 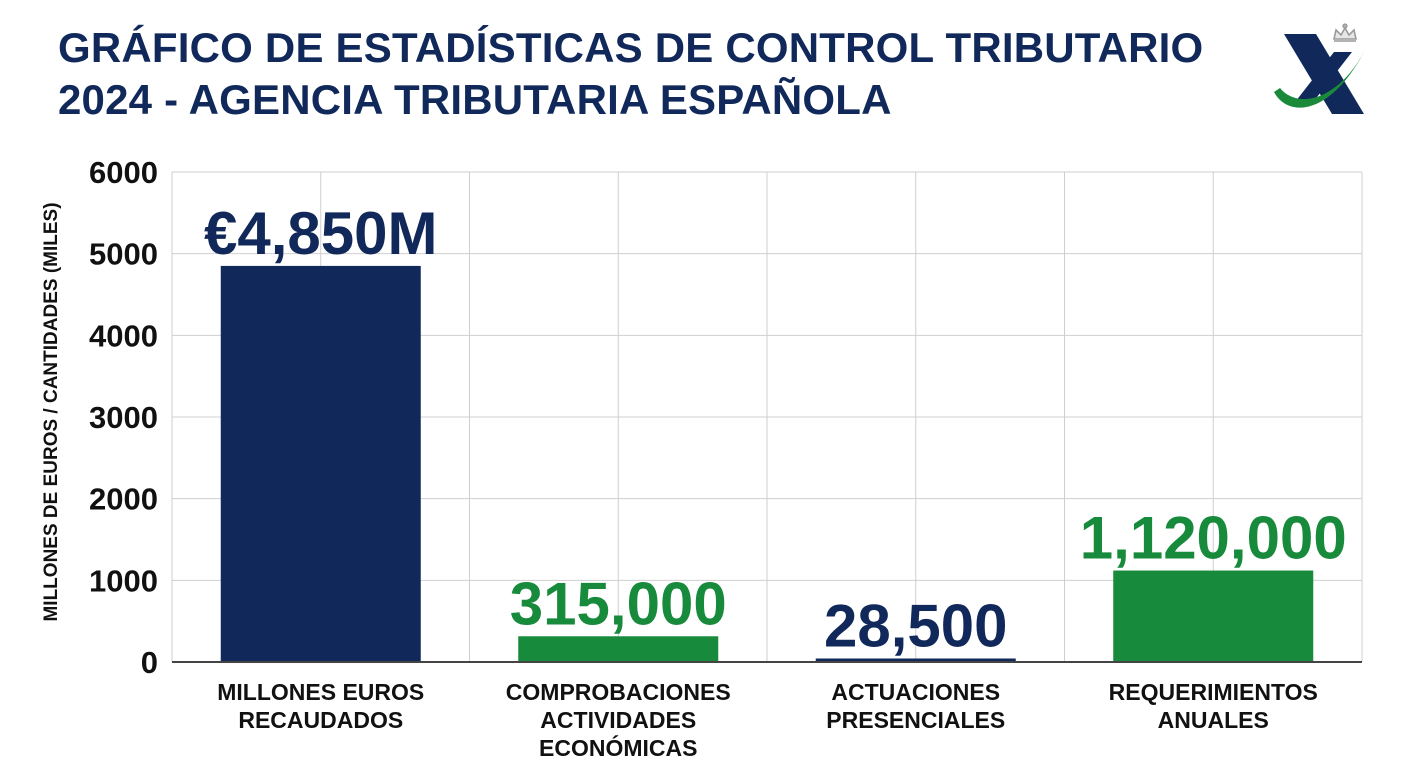 I want to click on category-label-3-line-0: REQUERIMIENTOS, so click(x=1213, y=692).